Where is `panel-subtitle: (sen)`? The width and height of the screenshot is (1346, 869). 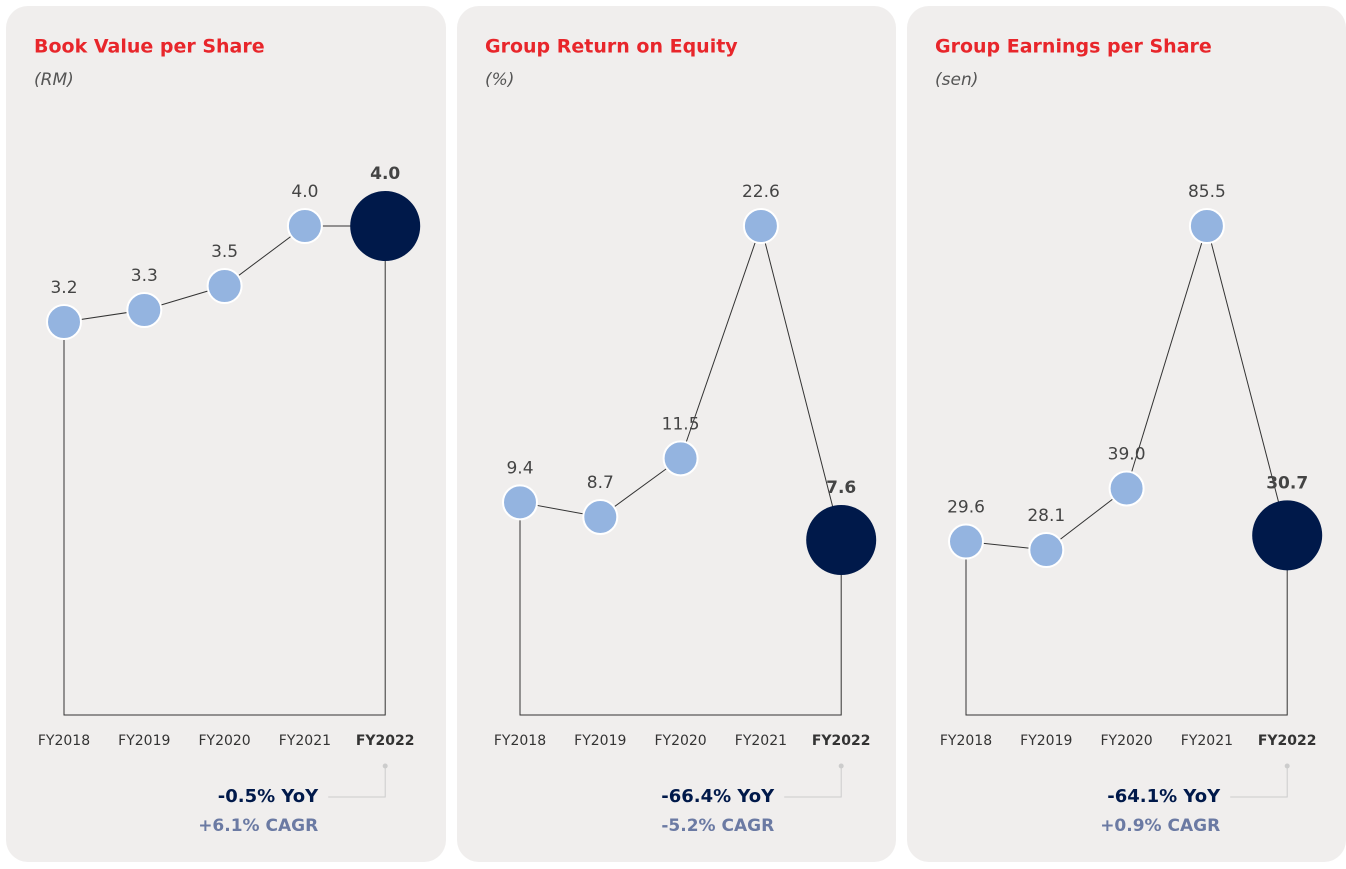
panel-subtitle: (sen) is located at coordinates (956, 80).